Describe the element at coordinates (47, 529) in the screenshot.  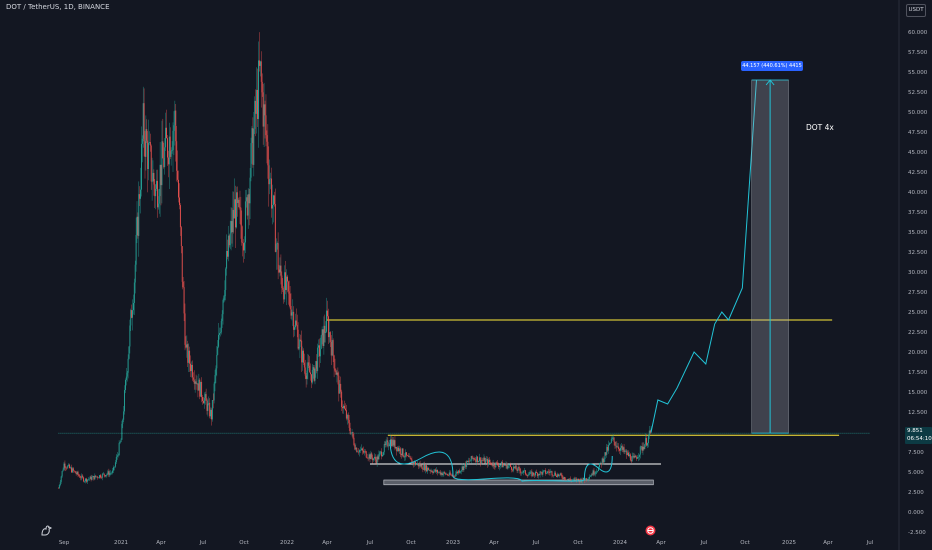
I see `tradingview-logo-icon` at that location.